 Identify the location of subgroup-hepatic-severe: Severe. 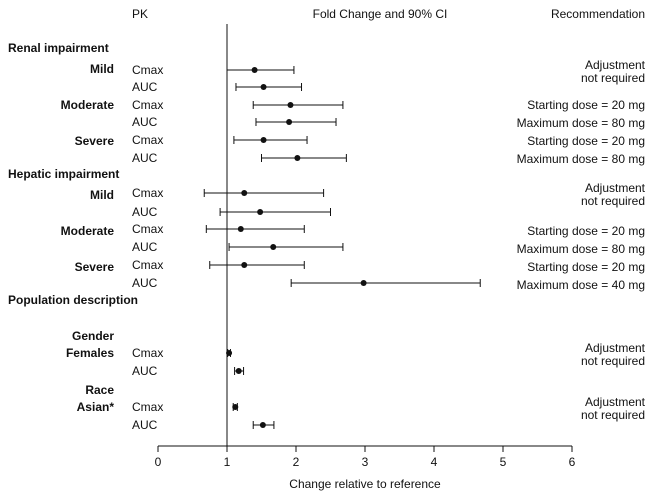
(95, 267).